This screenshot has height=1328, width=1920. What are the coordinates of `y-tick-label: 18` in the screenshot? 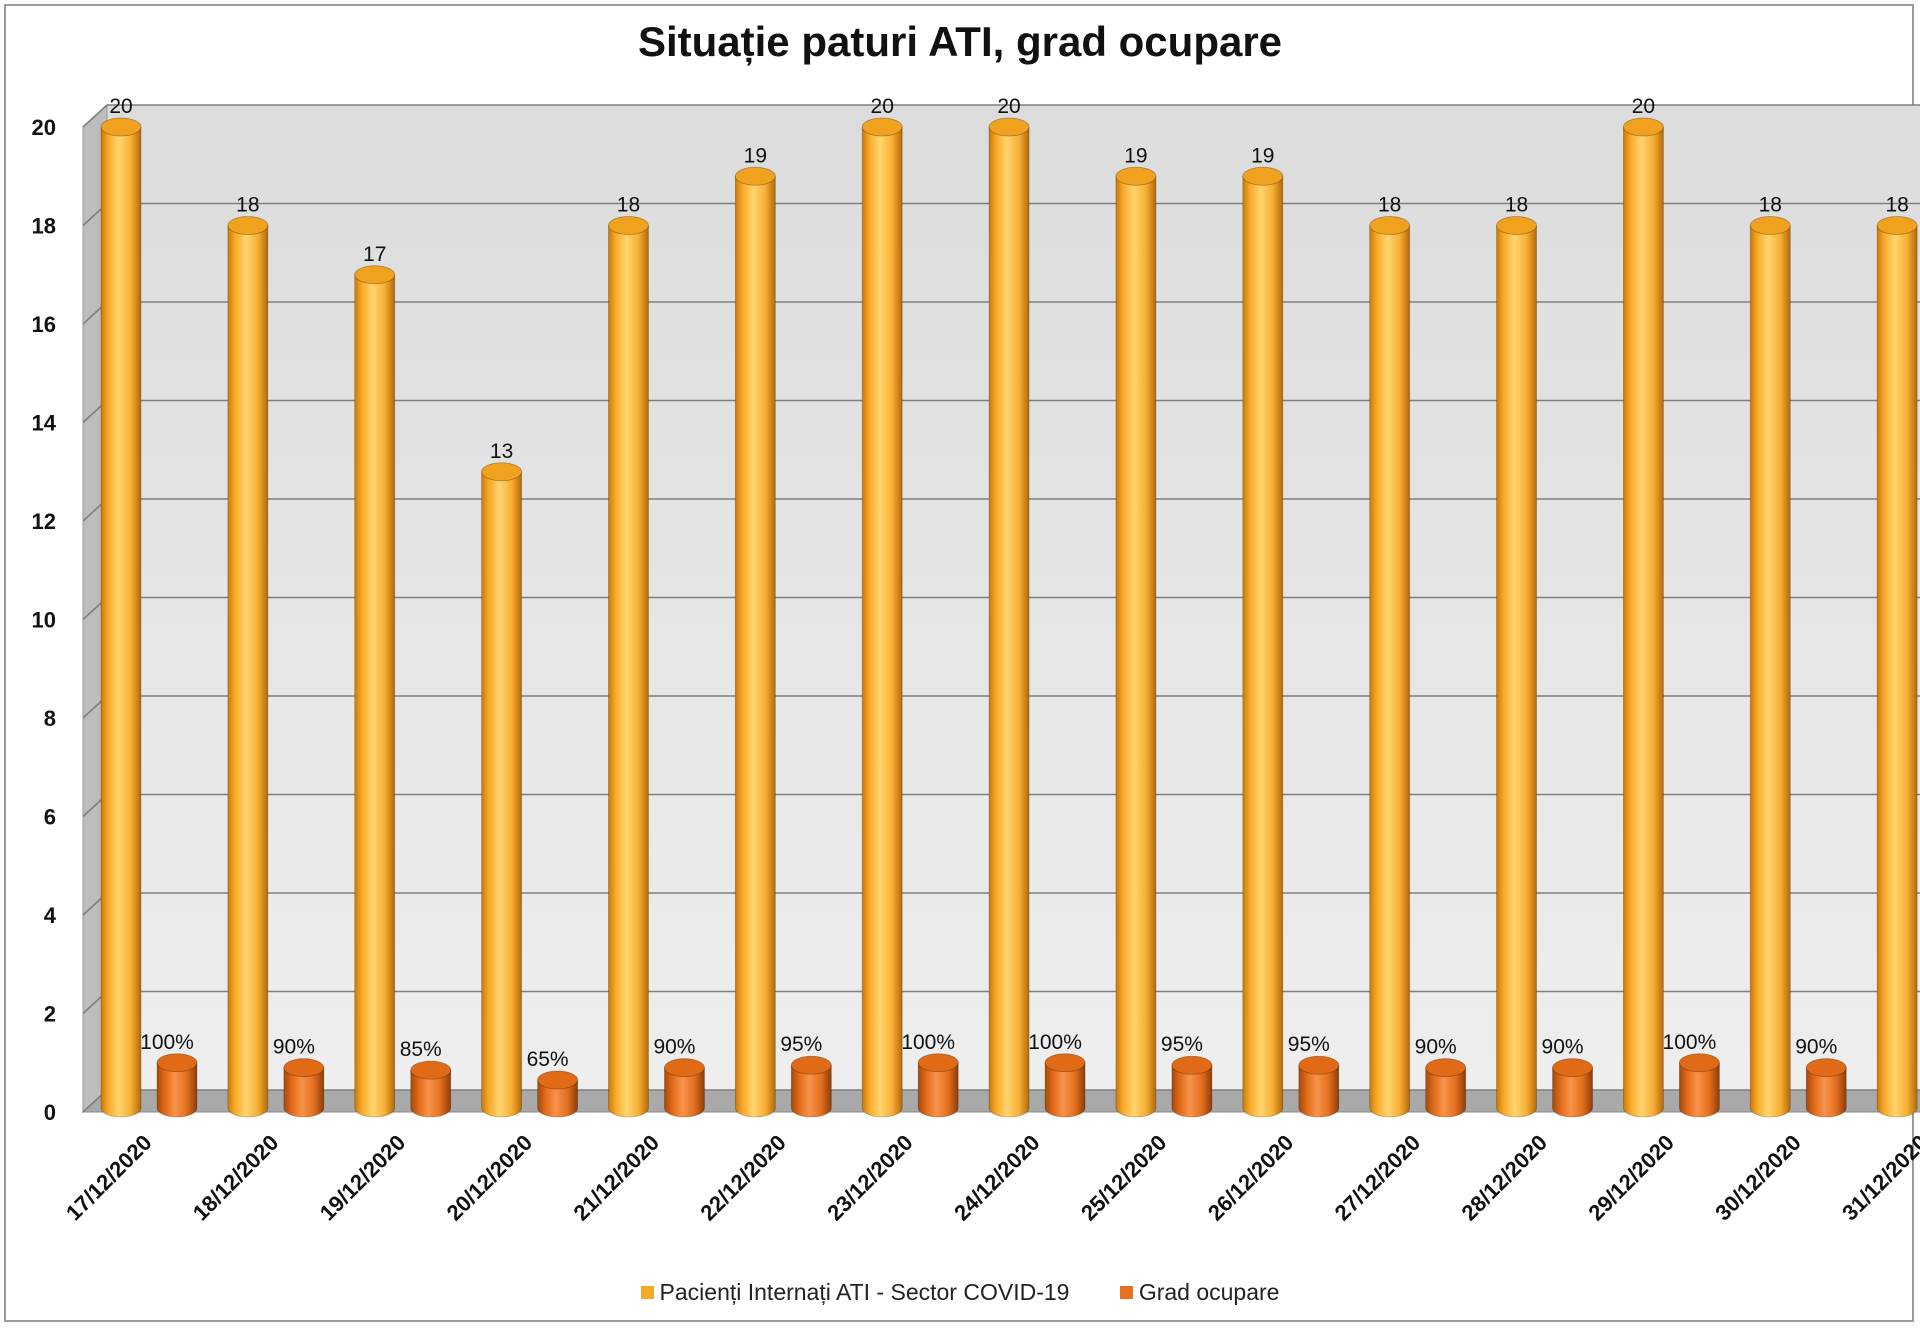 It's located at (44, 226).